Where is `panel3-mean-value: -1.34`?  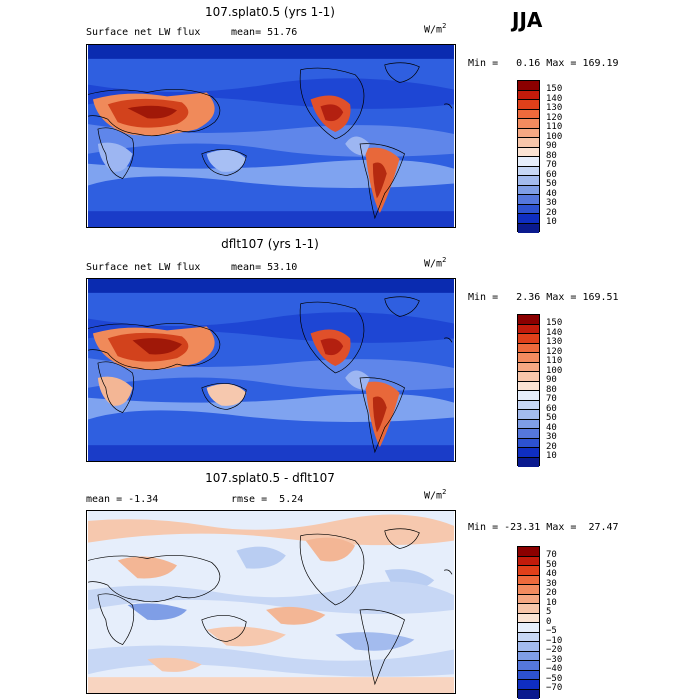 panel3-mean-value: -1.34 is located at coordinates (143, 499).